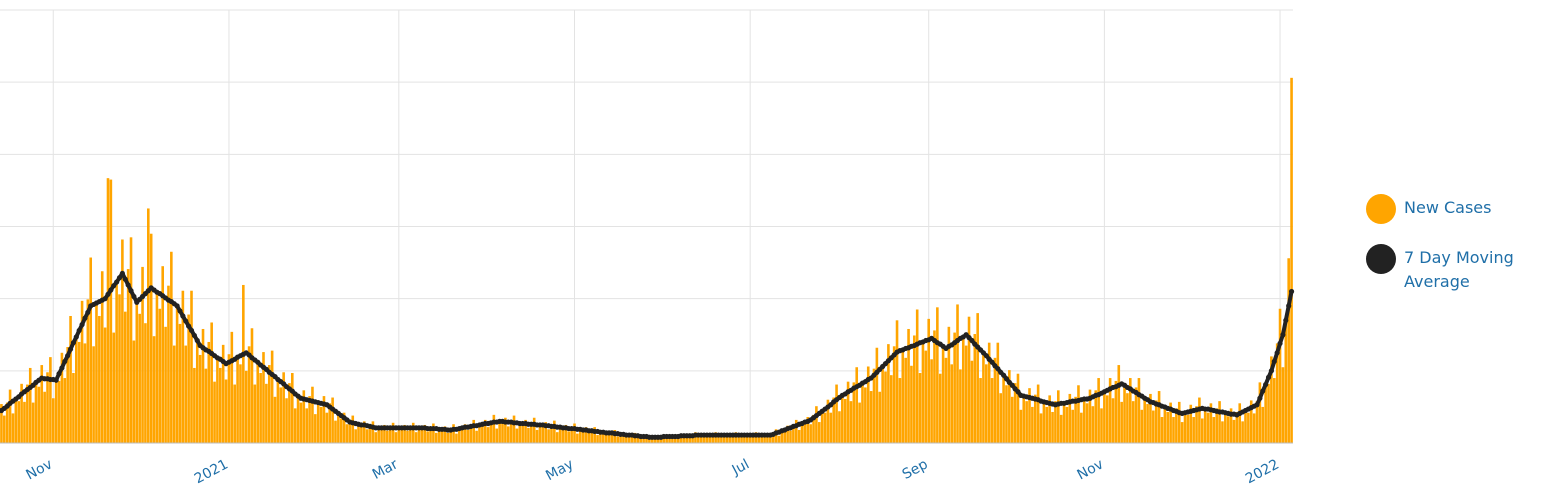 The image size is (1547, 500). What do you see at coordinates (559, 470) in the screenshot?
I see `x-tick-label: May` at bounding box center [559, 470].